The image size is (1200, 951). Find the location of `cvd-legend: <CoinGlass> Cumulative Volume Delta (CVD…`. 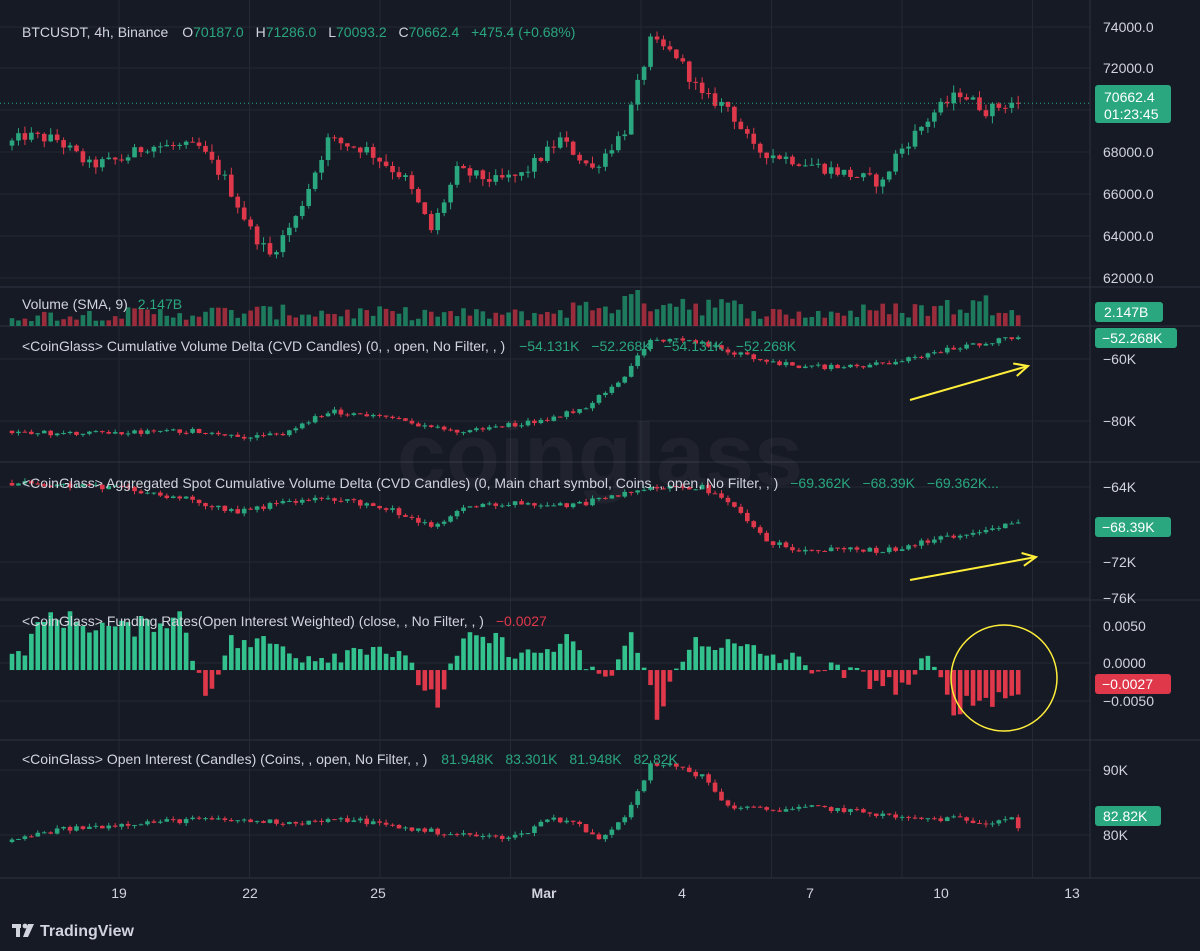

cvd-legend: <CoinGlass> Cumulative Volume Delta (CVD… is located at coordinates (409, 346).